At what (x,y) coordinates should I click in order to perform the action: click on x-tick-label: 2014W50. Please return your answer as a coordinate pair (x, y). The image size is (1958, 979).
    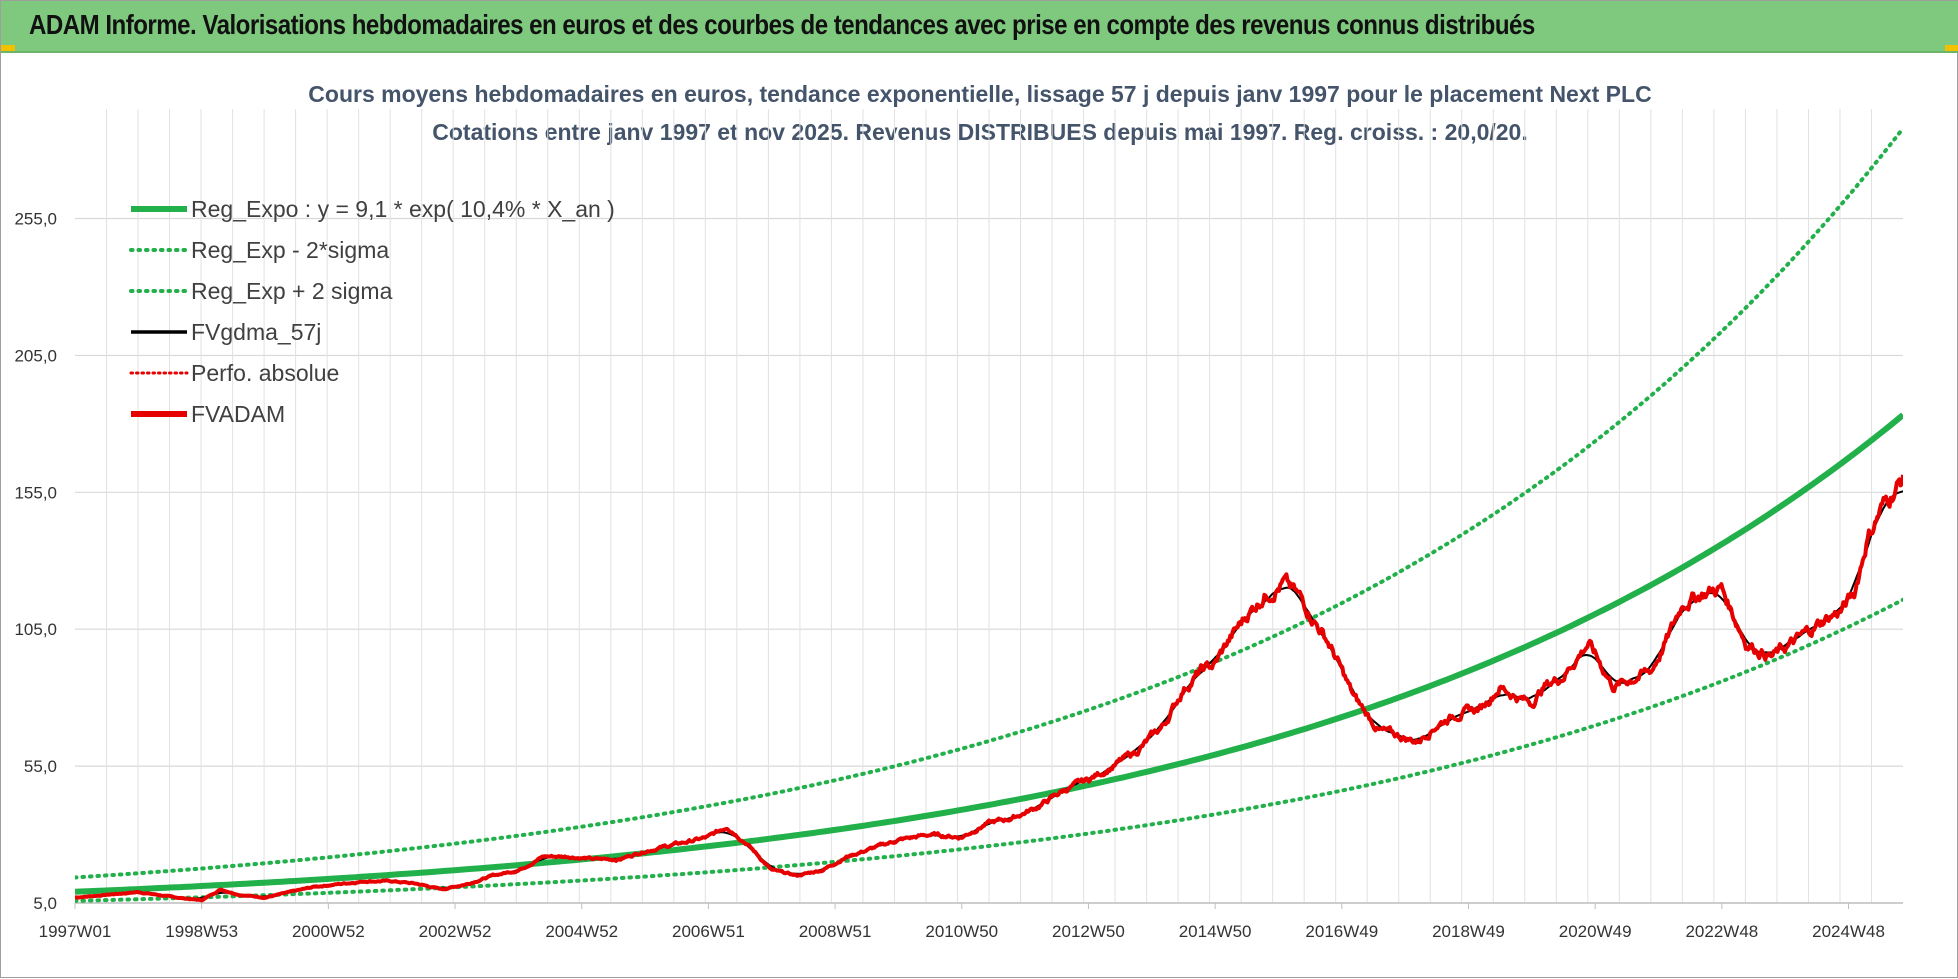
    Looking at the image, I should click on (1215, 931).